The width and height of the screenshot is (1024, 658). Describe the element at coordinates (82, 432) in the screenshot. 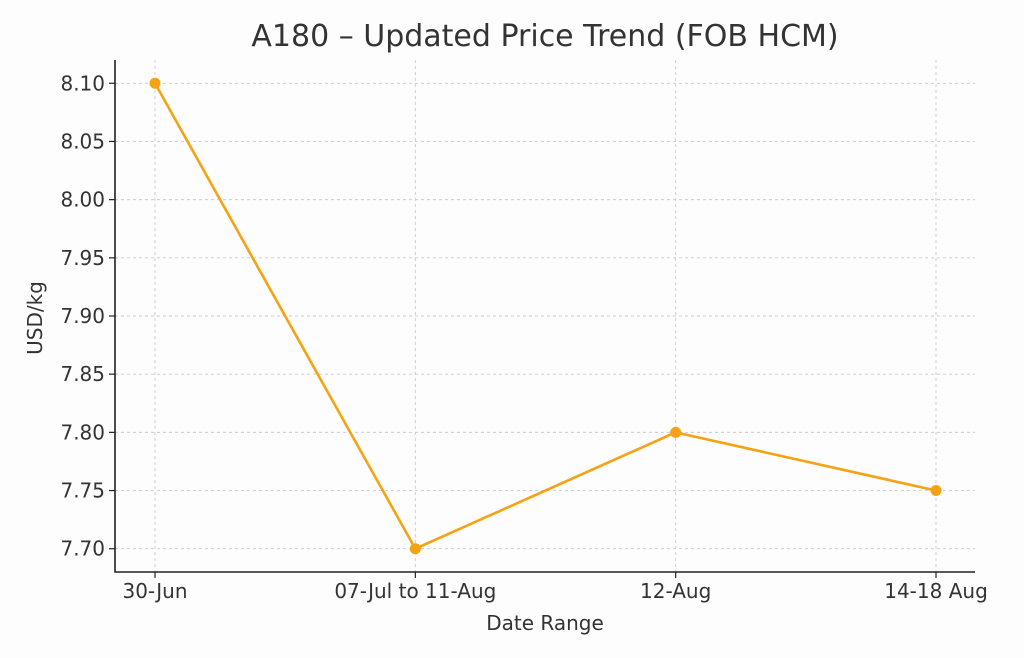

I see `y-tick-label: 7.80` at that location.